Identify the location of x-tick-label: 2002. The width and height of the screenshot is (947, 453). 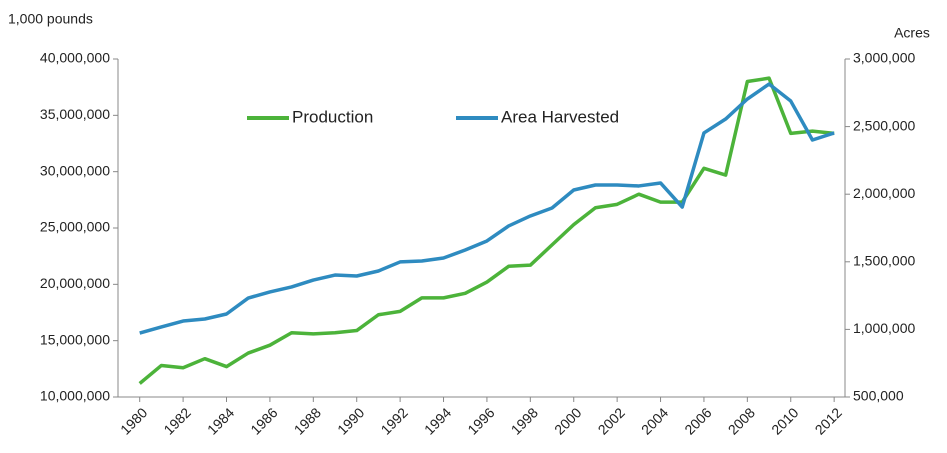
(611, 420).